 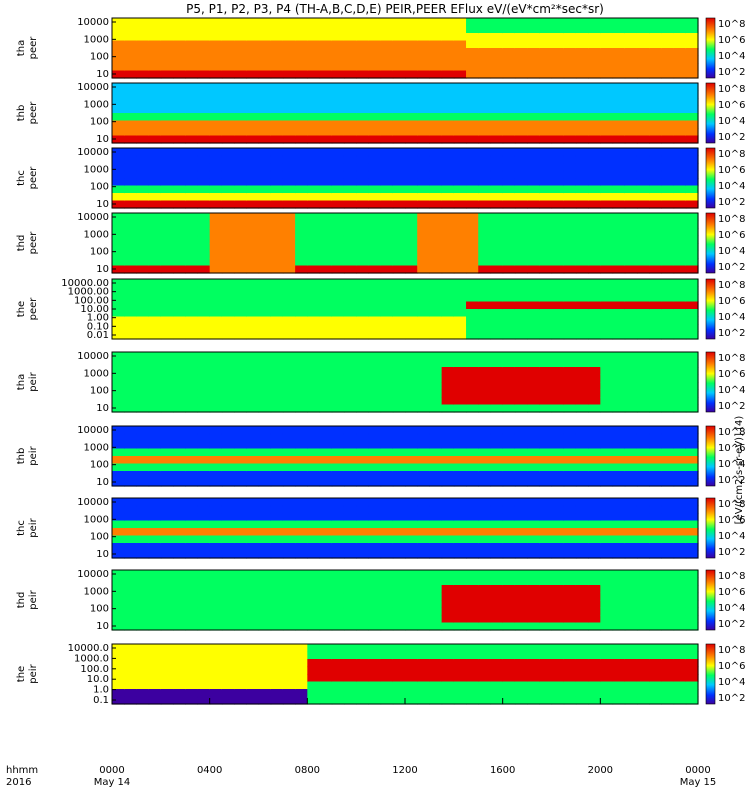 What do you see at coordinates (27, 309) in the screenshot?
I see `panel-ylabel: thepeer` at bounding box center [27, 309].